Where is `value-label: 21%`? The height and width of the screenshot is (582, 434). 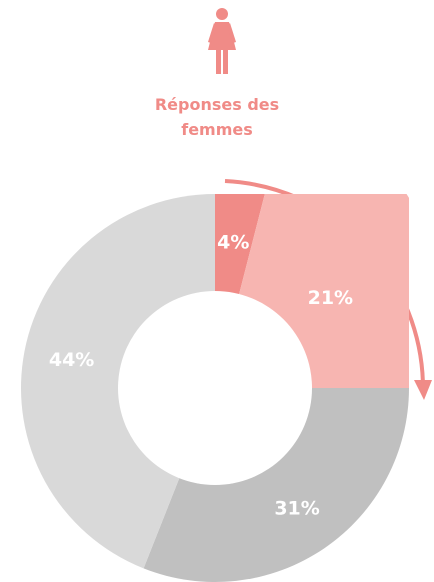
value-label: 21% is located at coordinates (330, 298).